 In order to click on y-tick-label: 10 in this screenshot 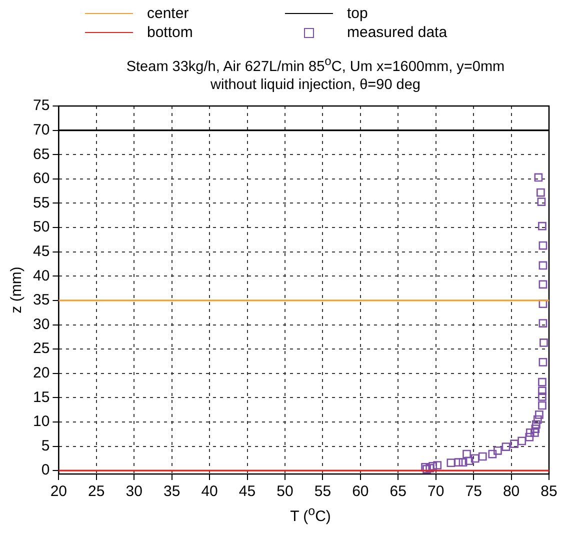, I will do `click(41, 421)`.